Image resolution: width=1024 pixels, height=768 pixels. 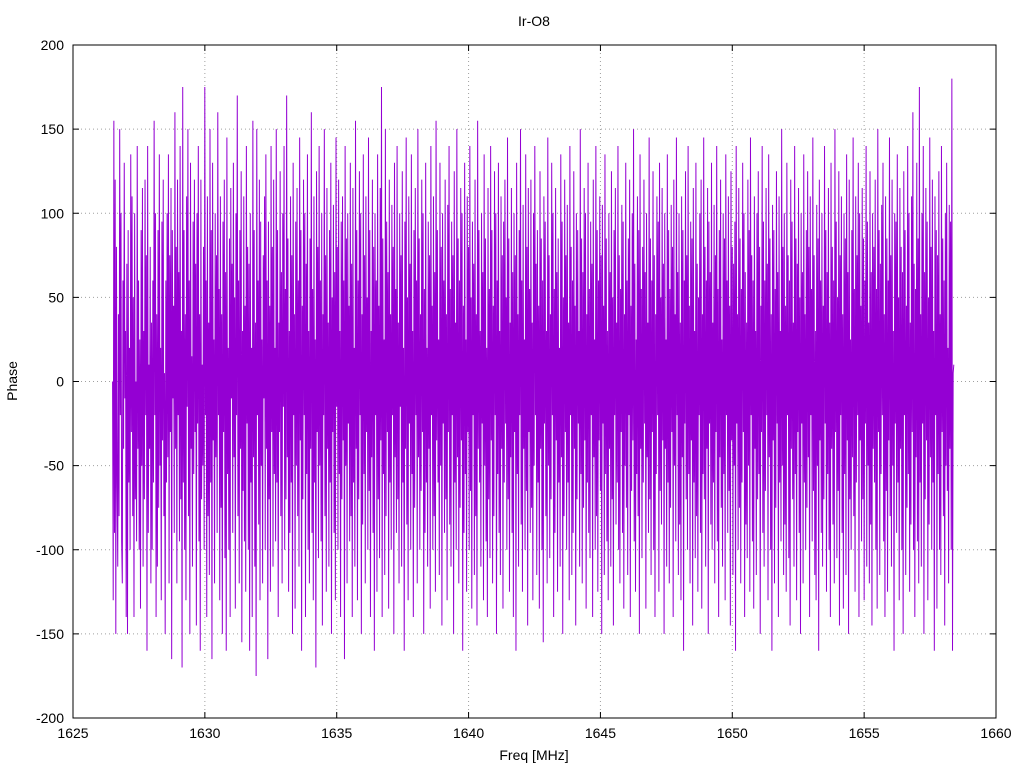 What do you see at coordinates (336, 733) in the screenshot?
I see `x-tick-label: 1635` at bounding box center [336, 733].